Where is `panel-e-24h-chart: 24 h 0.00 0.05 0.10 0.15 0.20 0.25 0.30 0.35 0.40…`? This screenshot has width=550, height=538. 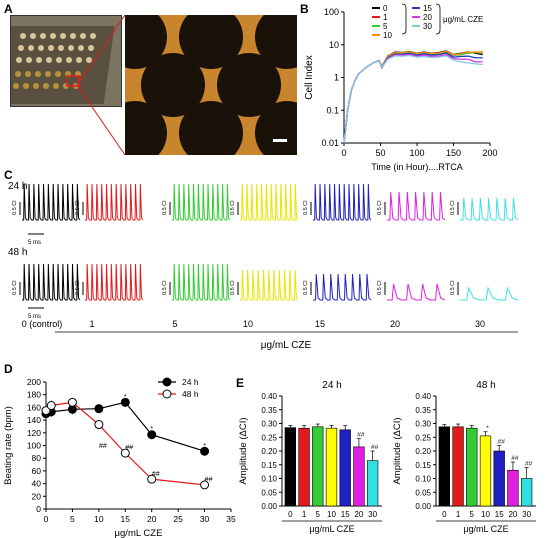 panel-e-24h-chart: 24 h 0.00 0.05 0.10 0.15 0.20 0.25 0.30 0.35 0.40… is located at coordinates (310, 457).